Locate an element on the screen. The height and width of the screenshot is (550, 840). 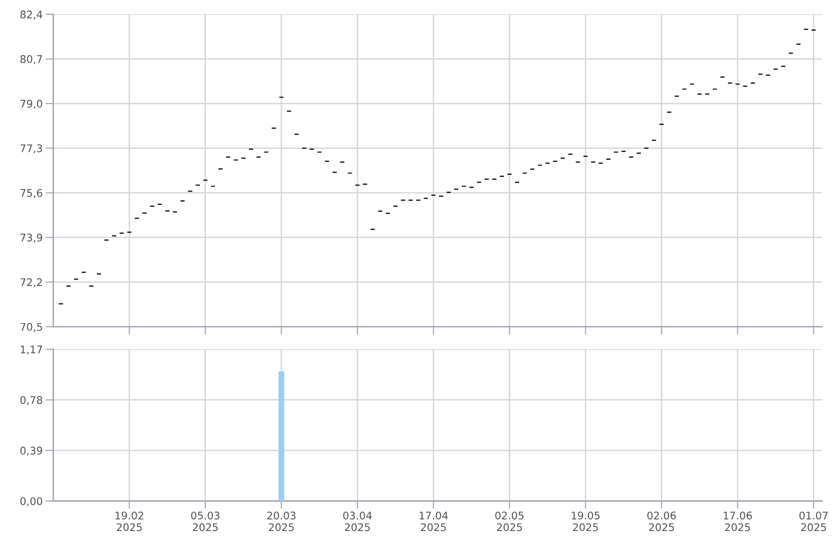
y-tick-label: 0,39 is located at coordinates (31, 451).